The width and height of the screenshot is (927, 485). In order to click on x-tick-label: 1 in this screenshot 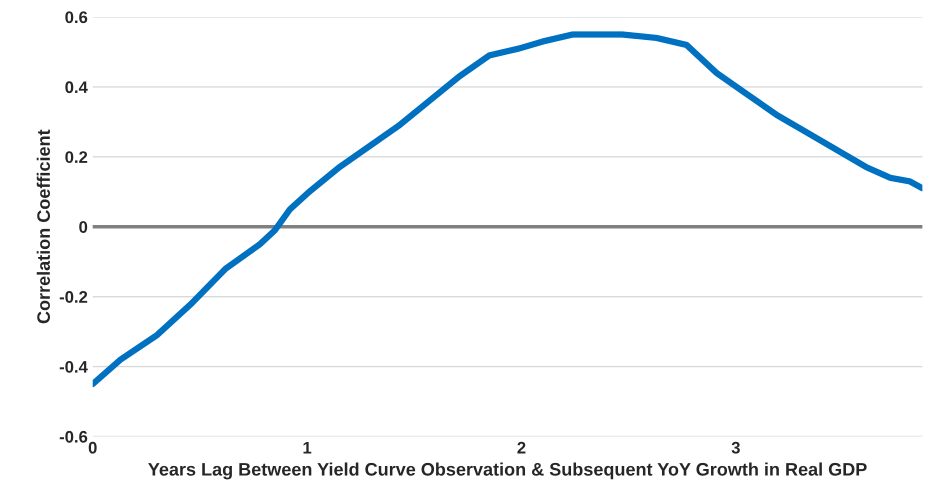, I will do `click(308, 448)`.